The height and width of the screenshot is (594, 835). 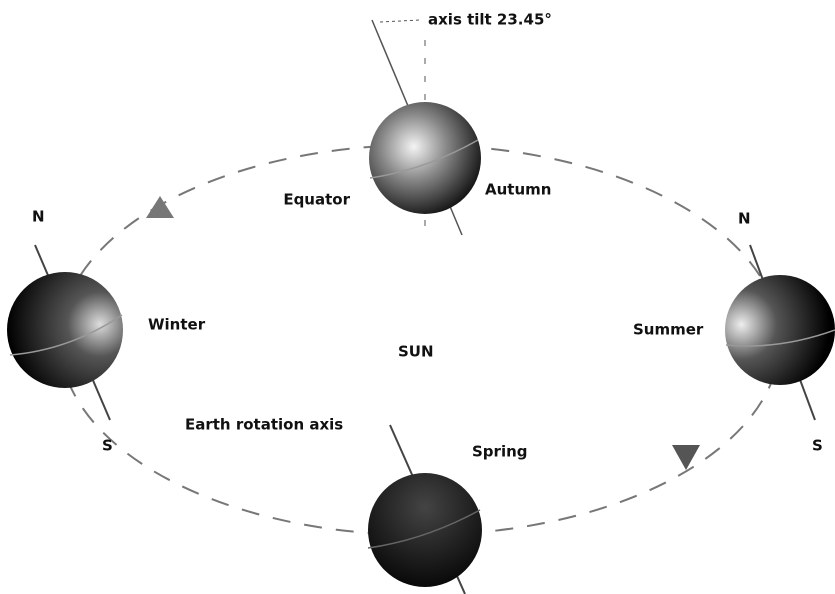 I want to click on label: axis tilt 23.45°, so click(x=490, y=20).